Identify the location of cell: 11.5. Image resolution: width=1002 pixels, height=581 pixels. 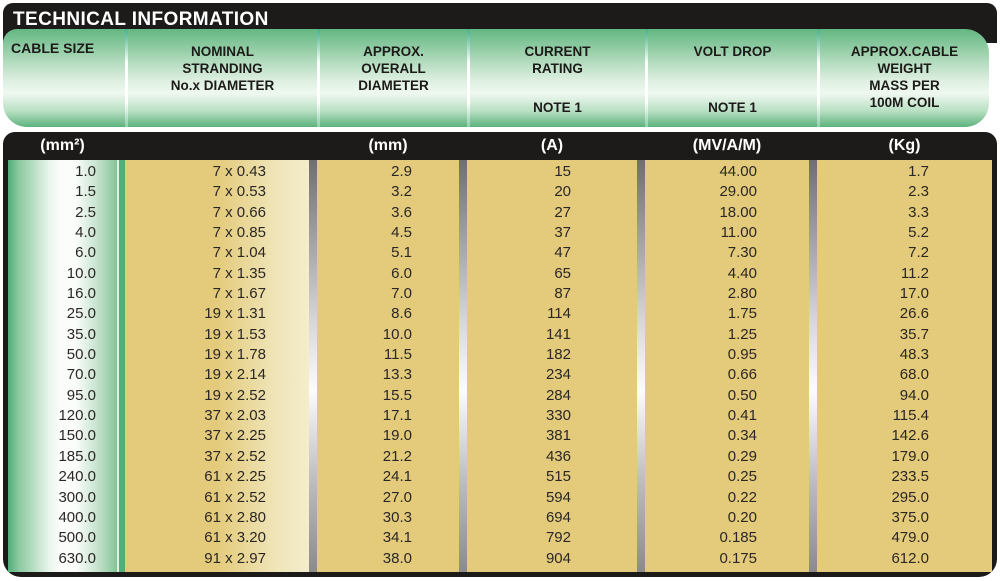
(397, 355).